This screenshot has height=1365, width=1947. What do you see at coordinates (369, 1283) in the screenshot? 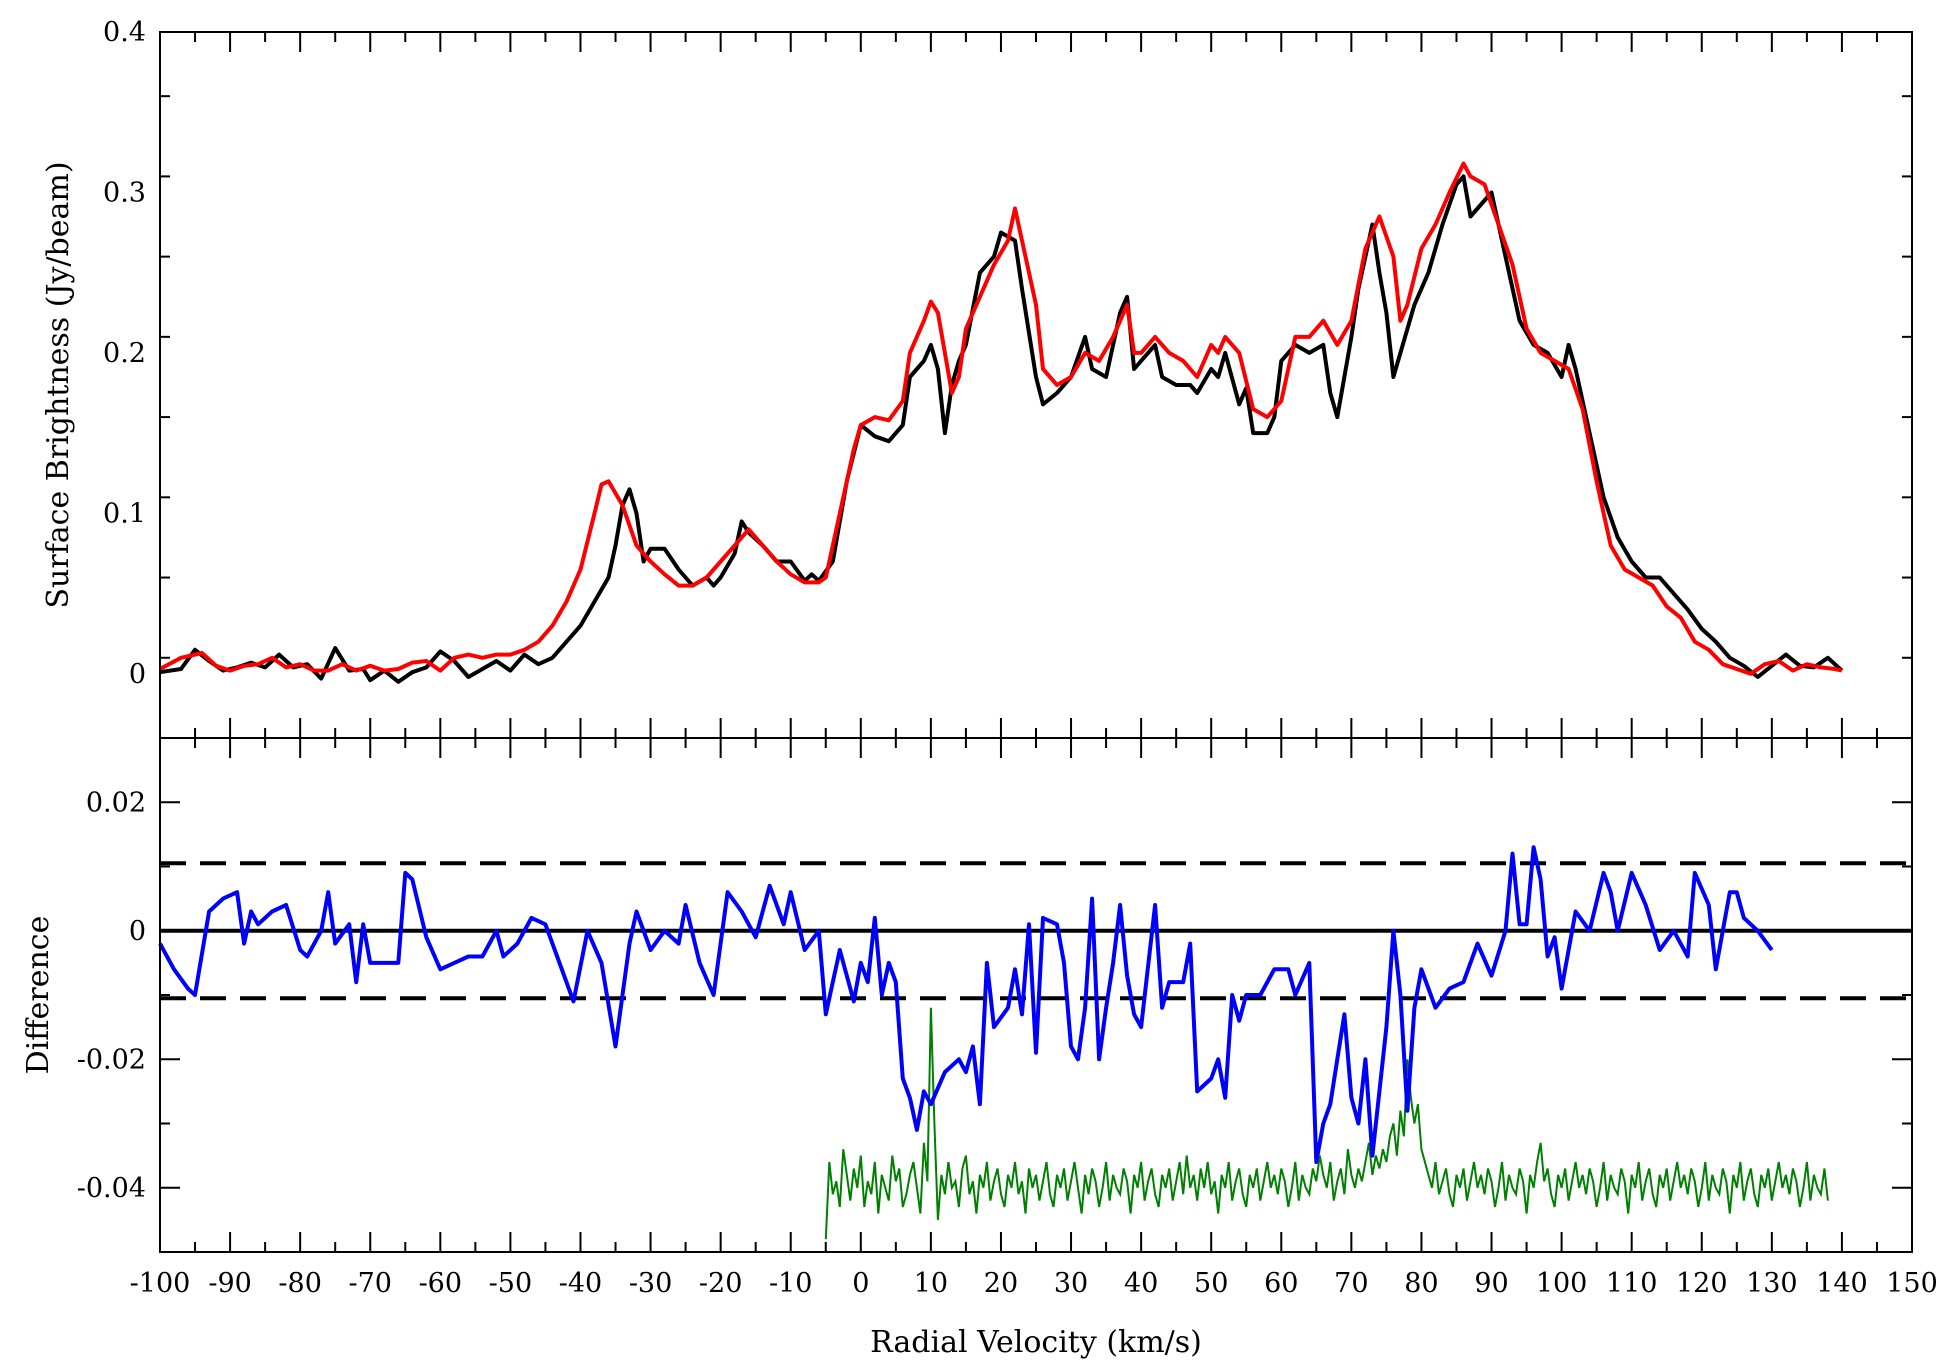
I see `x-tick-label: -70` at bounding box center [369, 1283].